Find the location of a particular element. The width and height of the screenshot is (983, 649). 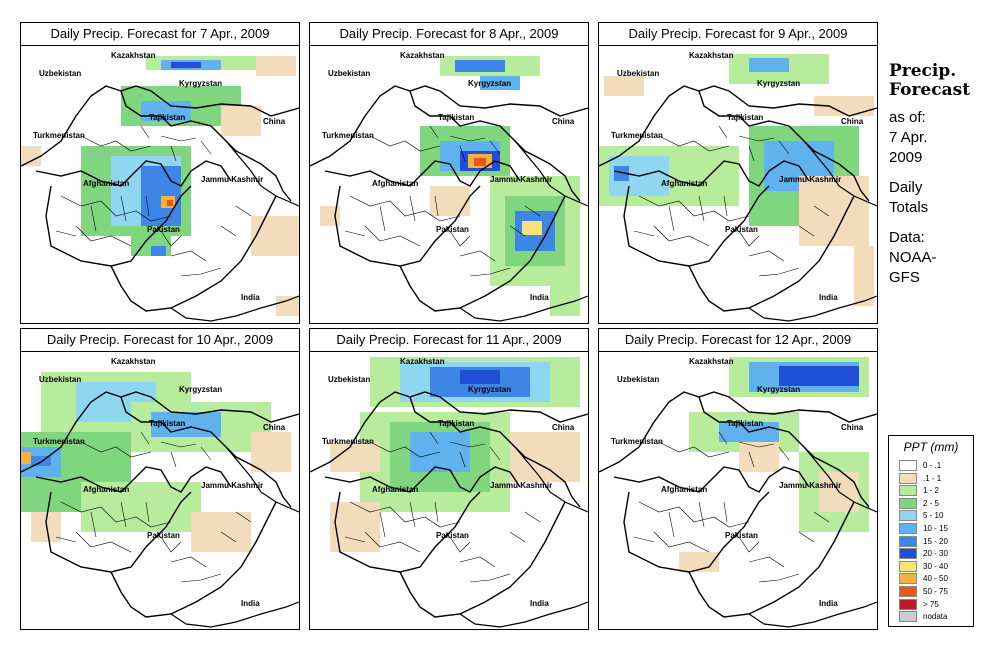

legend-label: 20 - 30 is located at coordinates (935, 554).